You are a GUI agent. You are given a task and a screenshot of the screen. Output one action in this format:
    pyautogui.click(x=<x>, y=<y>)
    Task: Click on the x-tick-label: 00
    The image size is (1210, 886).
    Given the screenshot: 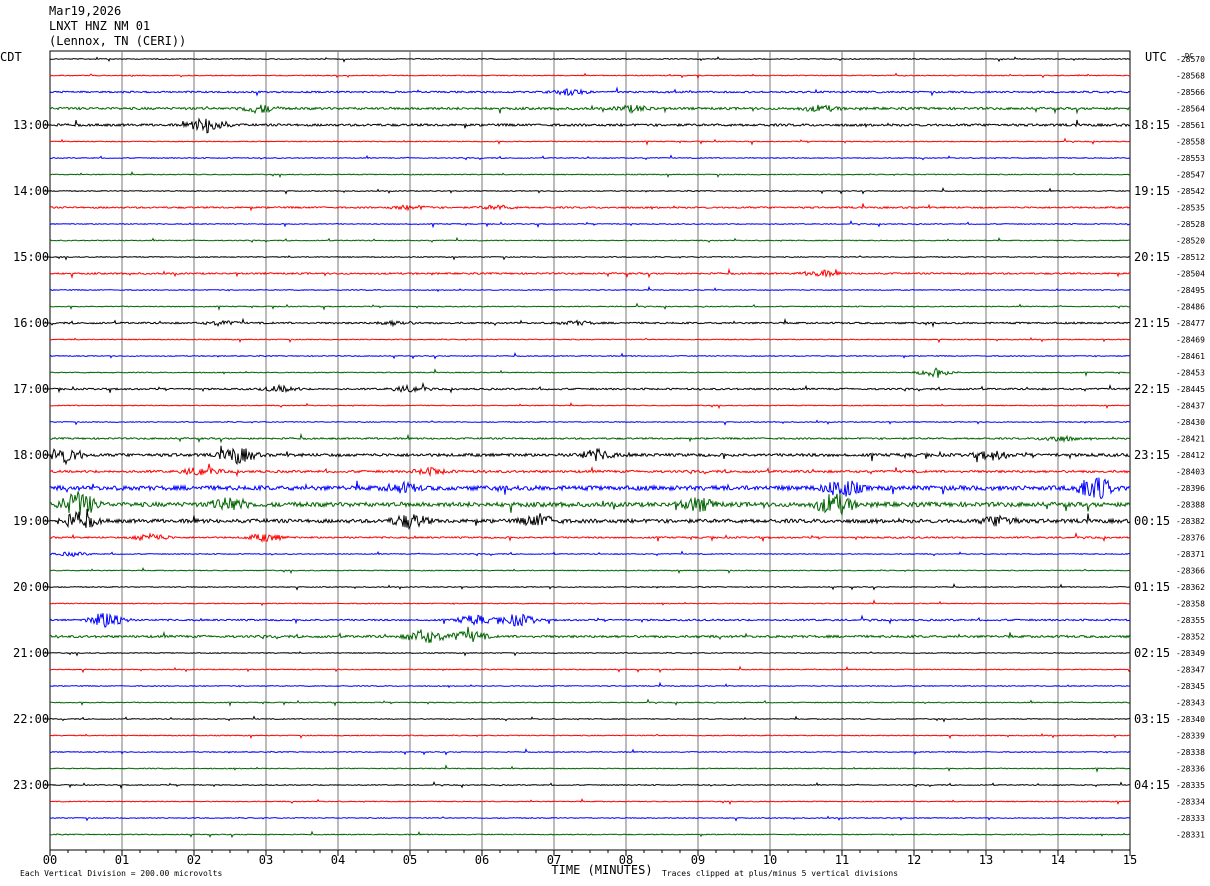 What is the action you would take?
    pyautogui.click(x=50, y=860)
    